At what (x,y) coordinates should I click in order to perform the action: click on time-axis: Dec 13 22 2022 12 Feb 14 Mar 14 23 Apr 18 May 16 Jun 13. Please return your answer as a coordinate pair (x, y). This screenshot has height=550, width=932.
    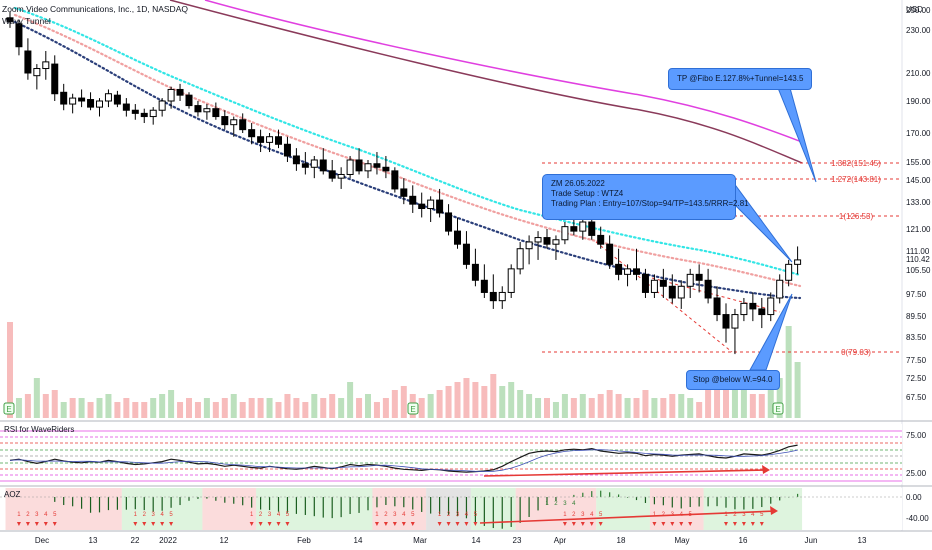
    Looking at the image, I should click on (451, 540).